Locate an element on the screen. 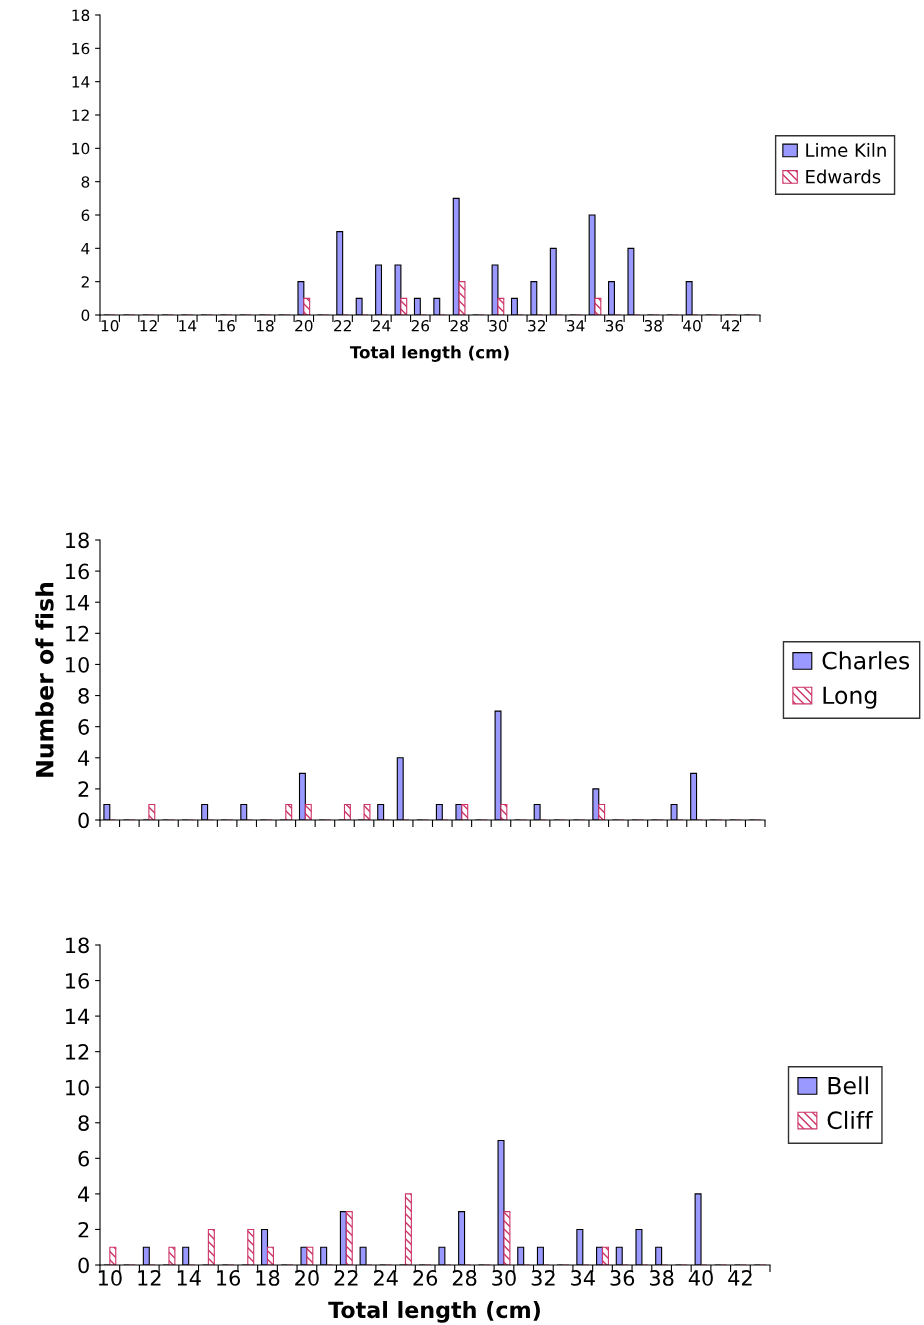 The image size is (924, 1325). legend-label: Long is located at coordinates (850, 697).